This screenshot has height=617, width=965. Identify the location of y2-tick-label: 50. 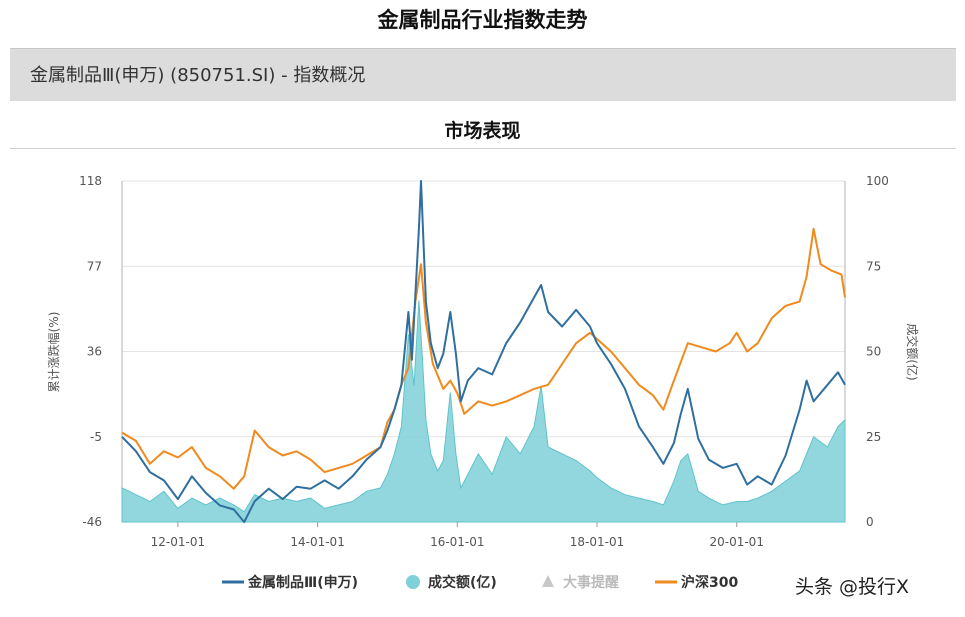
(873, 352).